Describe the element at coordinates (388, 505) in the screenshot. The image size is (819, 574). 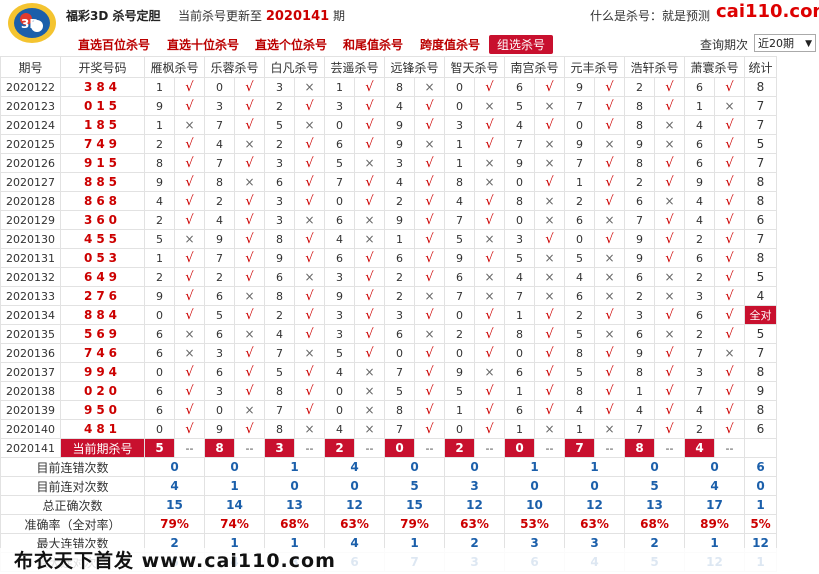
I see `summary-row: 总正确次数 15 14 13 12 15 12 10 12 13 17 1` at that location.